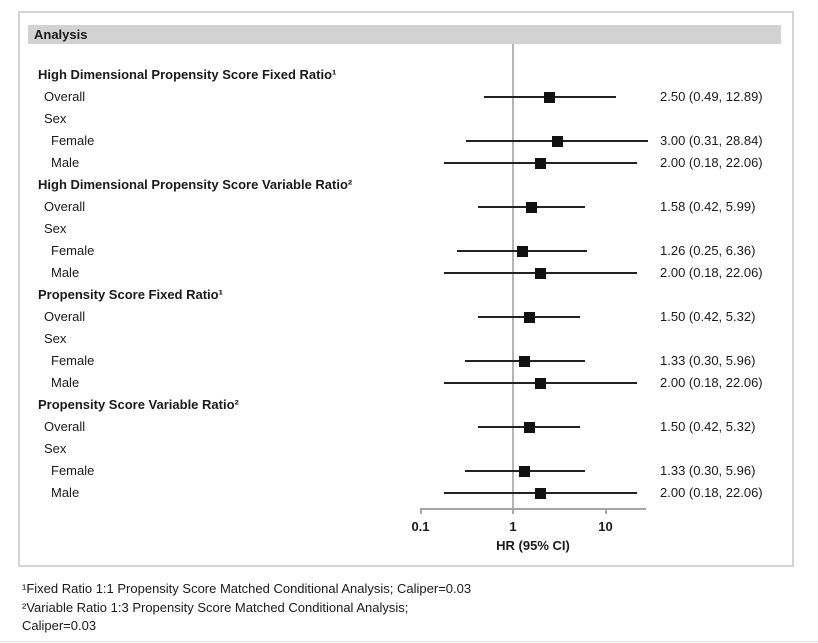  Describe the element at coordinates (513, 276) in the screenshot. I see `reference-line` at that location.